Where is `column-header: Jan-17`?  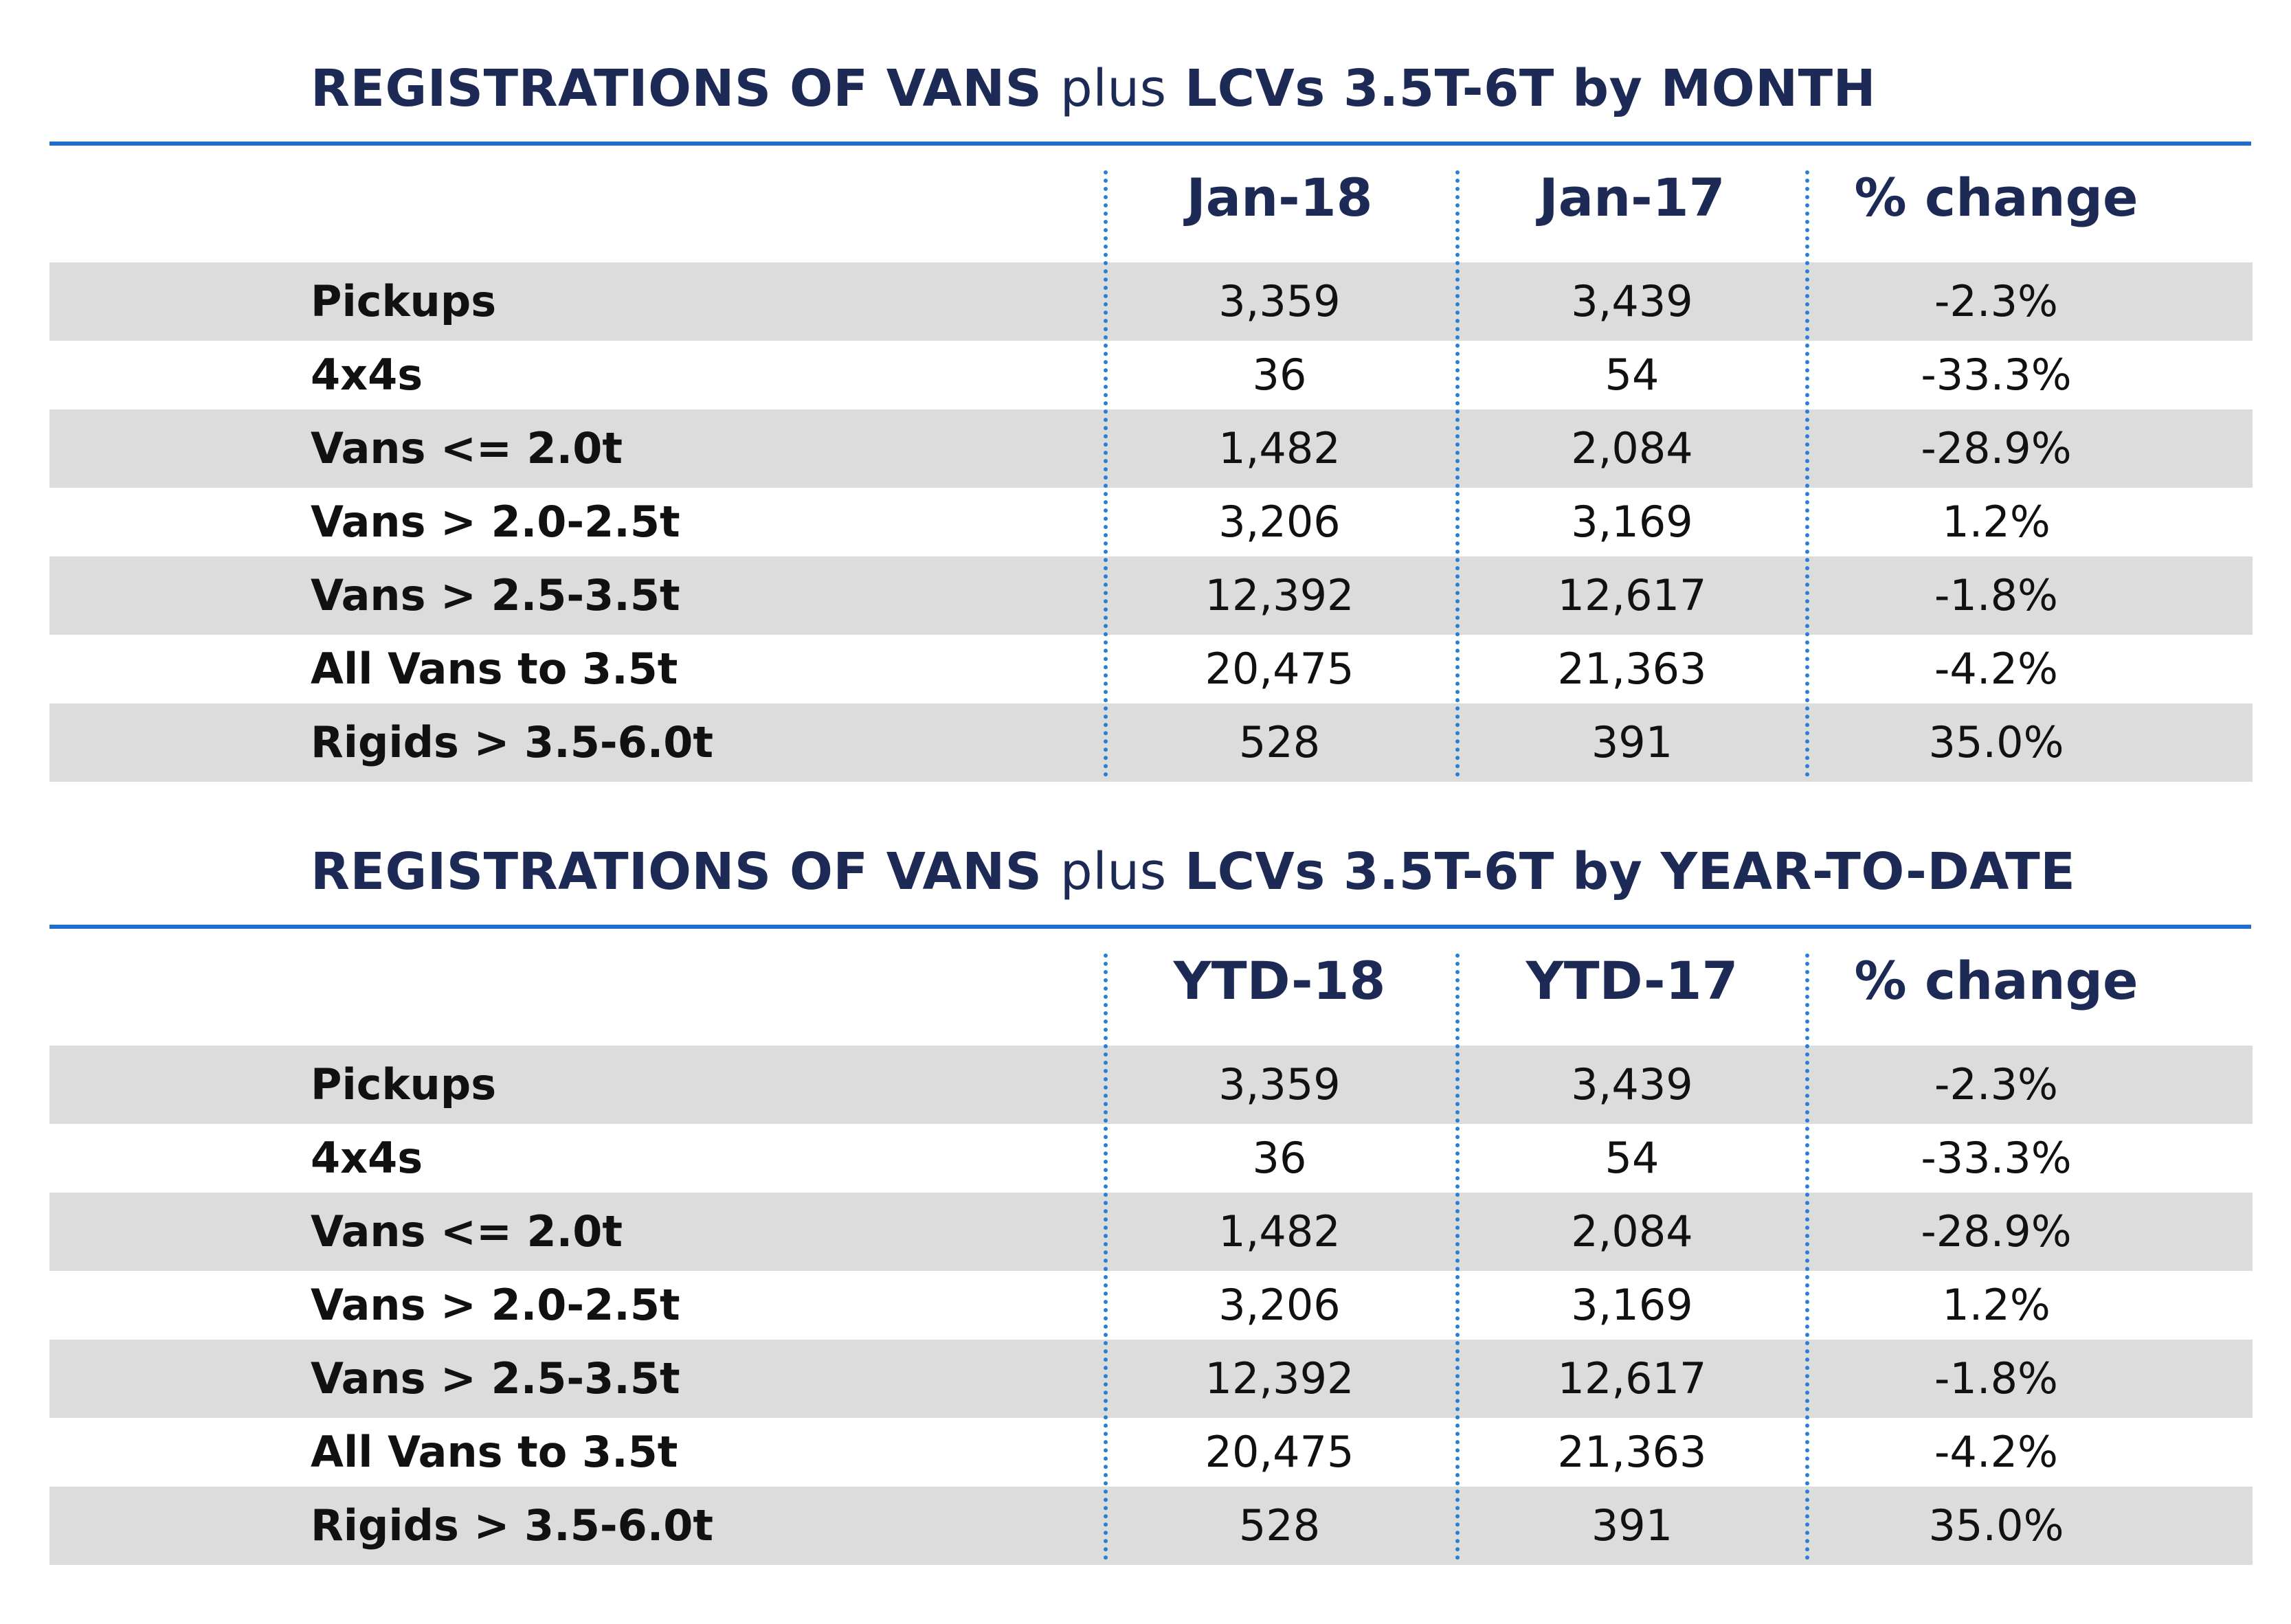 column-header: Jan-17 is located at coordinates (1632, 197).